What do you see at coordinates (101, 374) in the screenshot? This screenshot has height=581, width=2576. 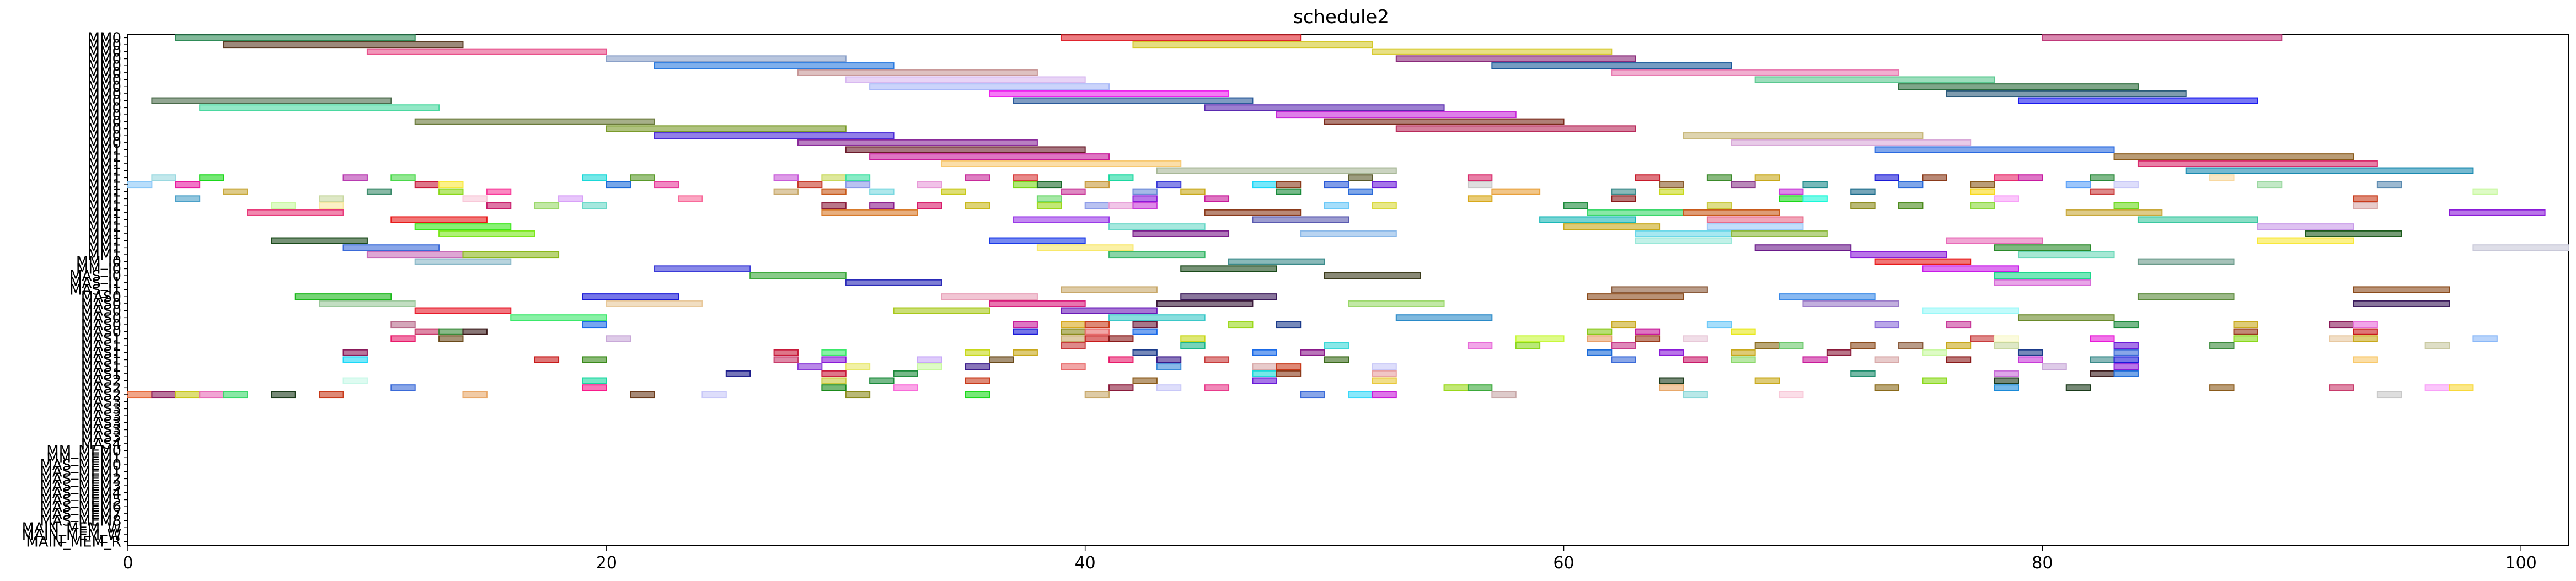 I see `y-tick-label: MAS1` at bounding box center [101, 374].